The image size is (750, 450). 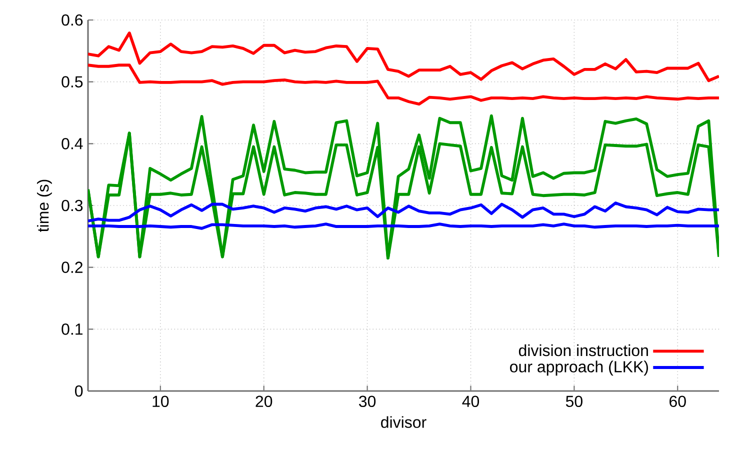 I want to click on x-tick-label: 30, so click(x=367, y=402).